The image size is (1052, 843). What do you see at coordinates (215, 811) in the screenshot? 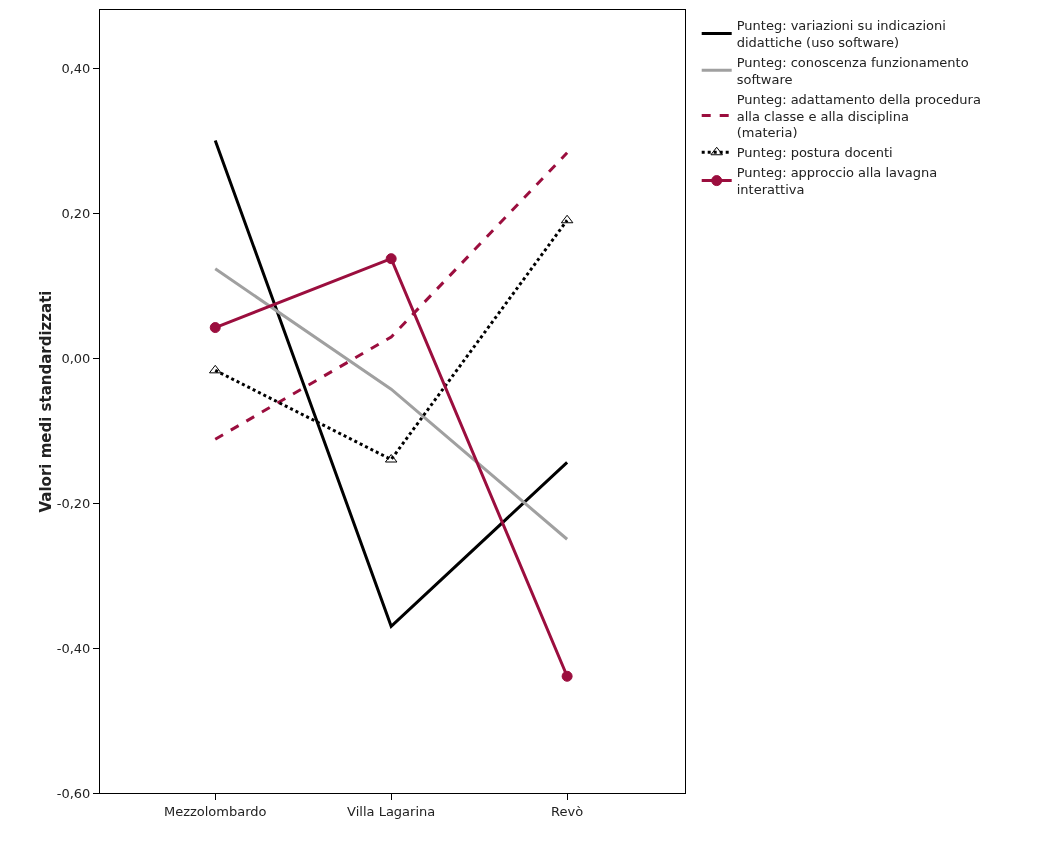
I see `x-tick-label: Mezzolombardo` at bounding box center [215, 811].